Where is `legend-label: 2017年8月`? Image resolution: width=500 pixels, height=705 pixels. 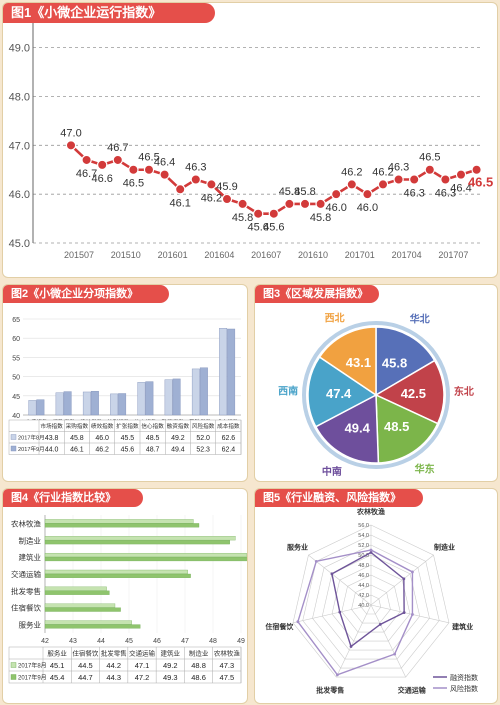
legend-label: 2017年8月 is located at coordinates (32, 666).